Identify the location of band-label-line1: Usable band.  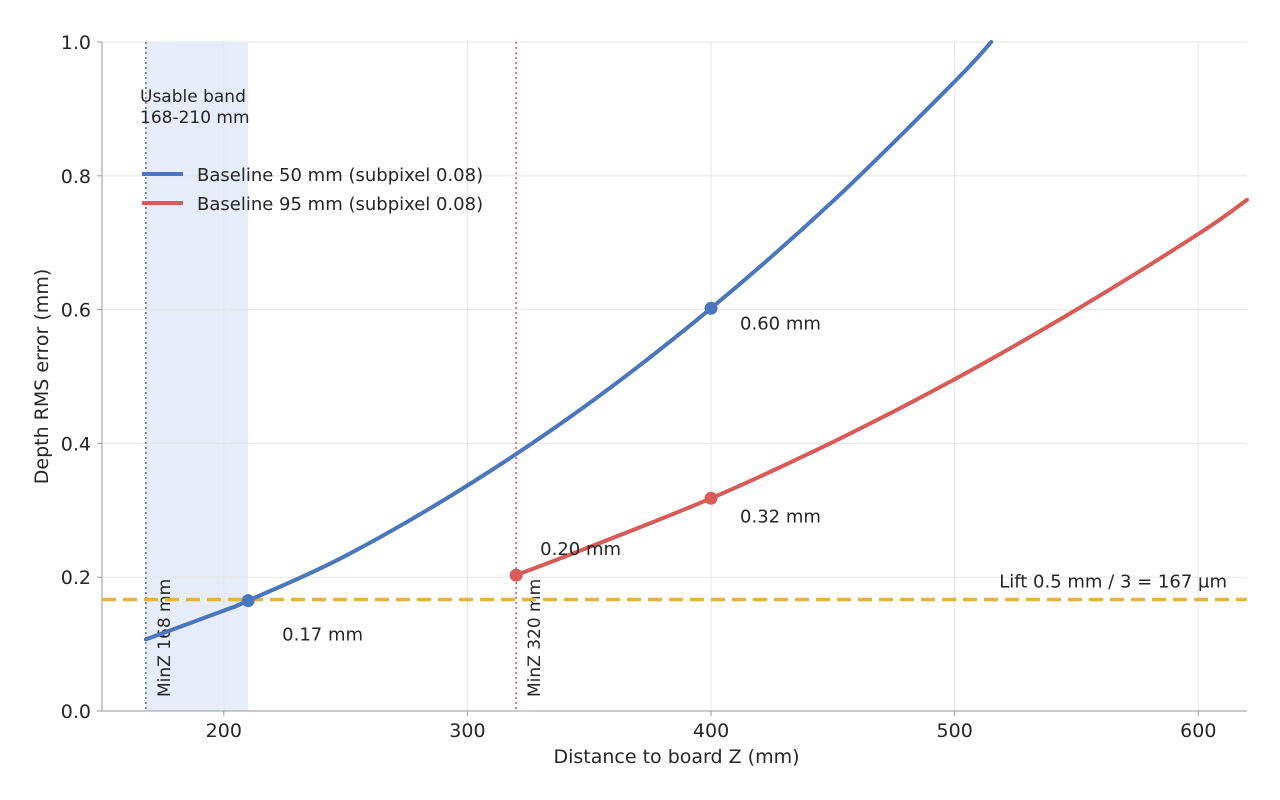
(193, 97).